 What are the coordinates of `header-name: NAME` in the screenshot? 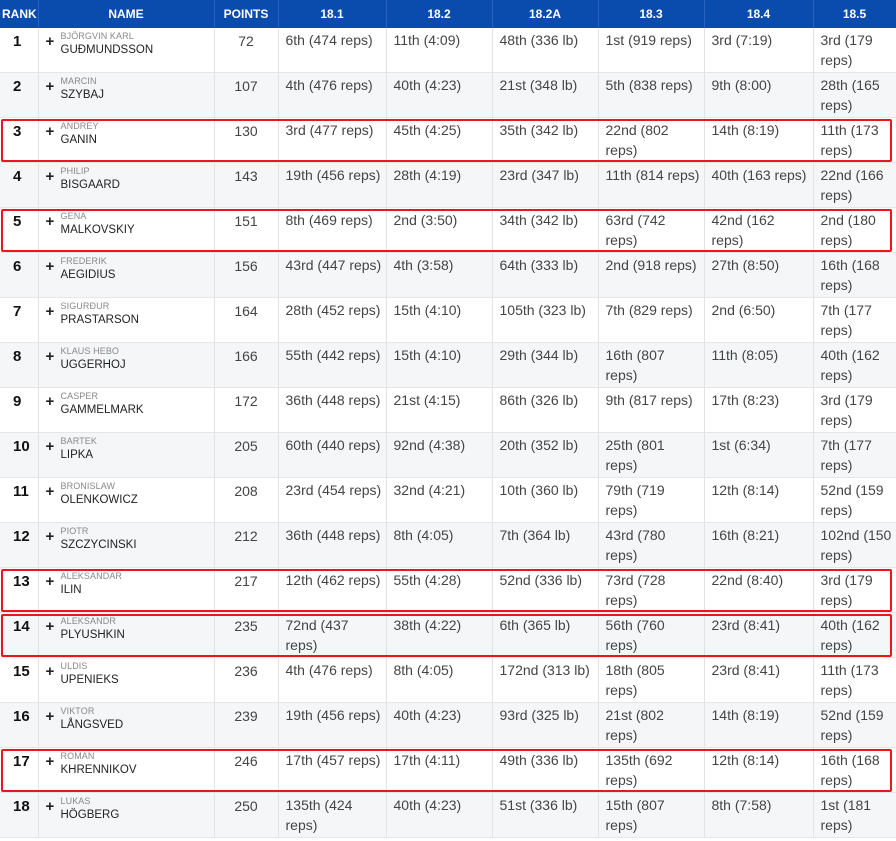 It's located at (126, 14).